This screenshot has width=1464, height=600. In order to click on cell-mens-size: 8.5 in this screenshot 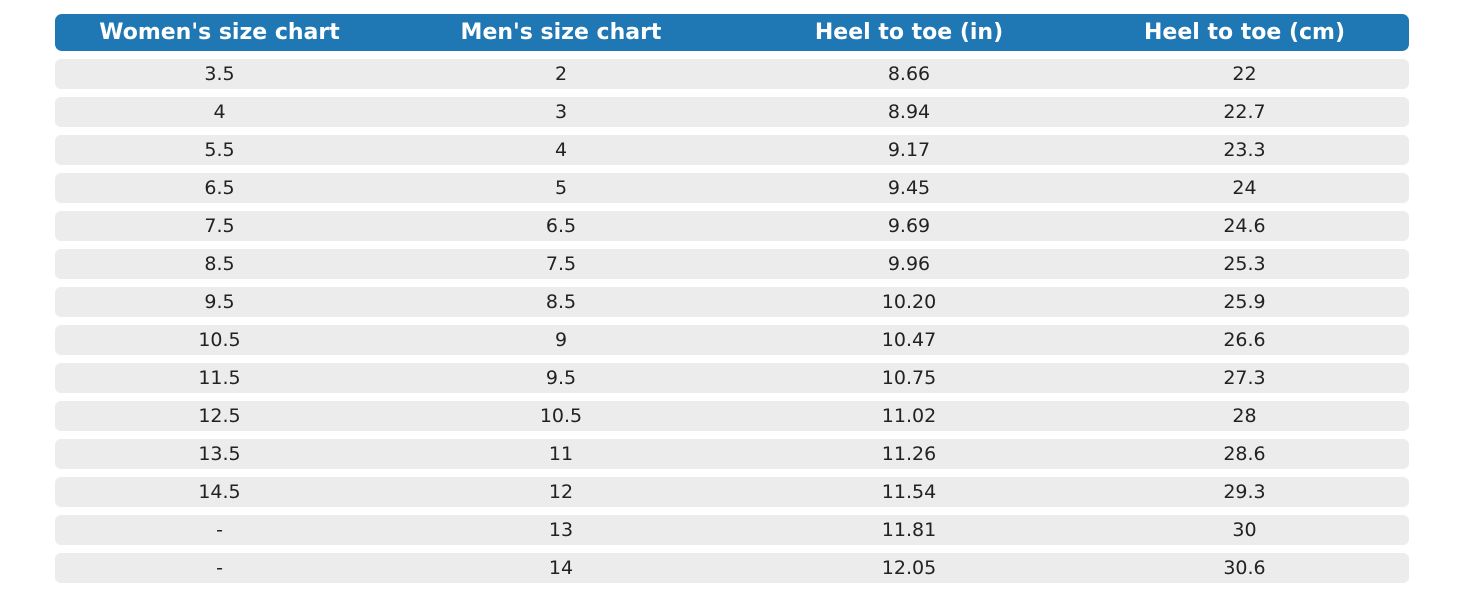, I will do `click(561, 302)`.